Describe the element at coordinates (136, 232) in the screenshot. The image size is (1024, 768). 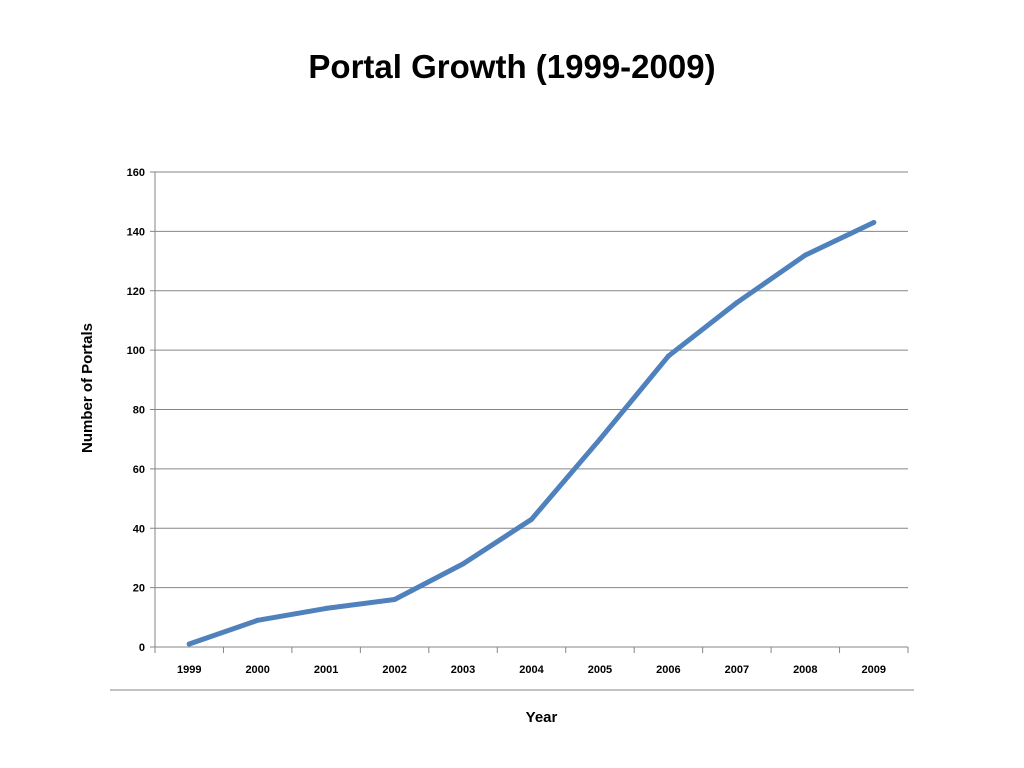
I see `y-tick-label: 140` at that location.